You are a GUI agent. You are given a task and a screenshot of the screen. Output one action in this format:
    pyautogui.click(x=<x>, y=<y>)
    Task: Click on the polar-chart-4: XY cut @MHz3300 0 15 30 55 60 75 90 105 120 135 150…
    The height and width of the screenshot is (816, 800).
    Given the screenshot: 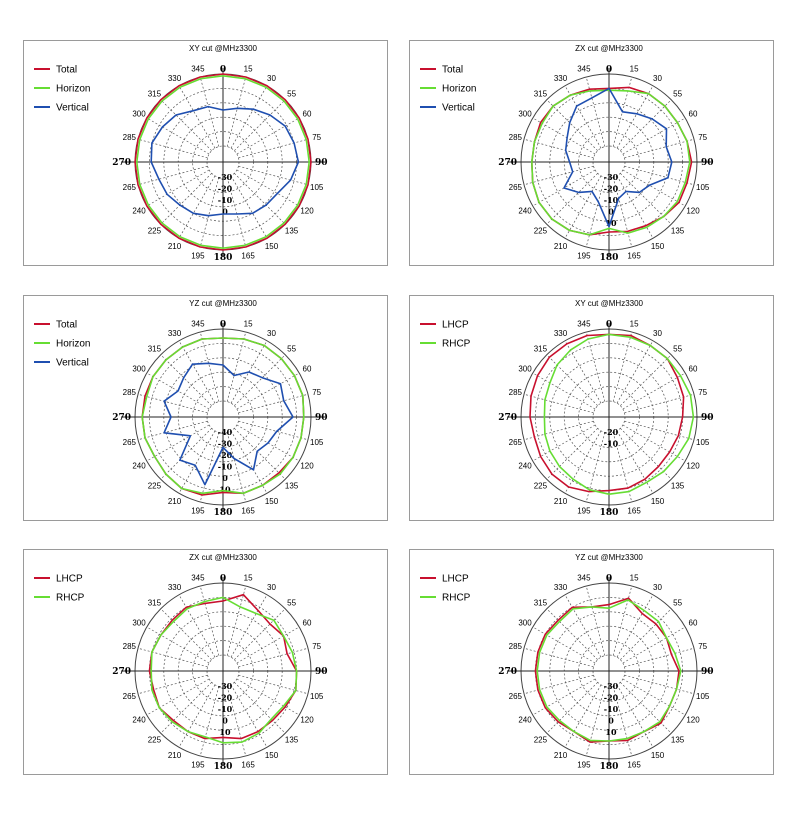 What is the action you would take?
    pyautogui.click(x=567, y=408)
    